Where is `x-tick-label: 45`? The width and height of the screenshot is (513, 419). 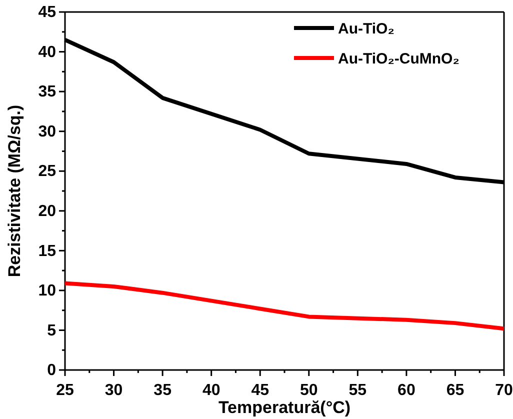
x-tick-label: 45 is located at coordinates (260, 390).